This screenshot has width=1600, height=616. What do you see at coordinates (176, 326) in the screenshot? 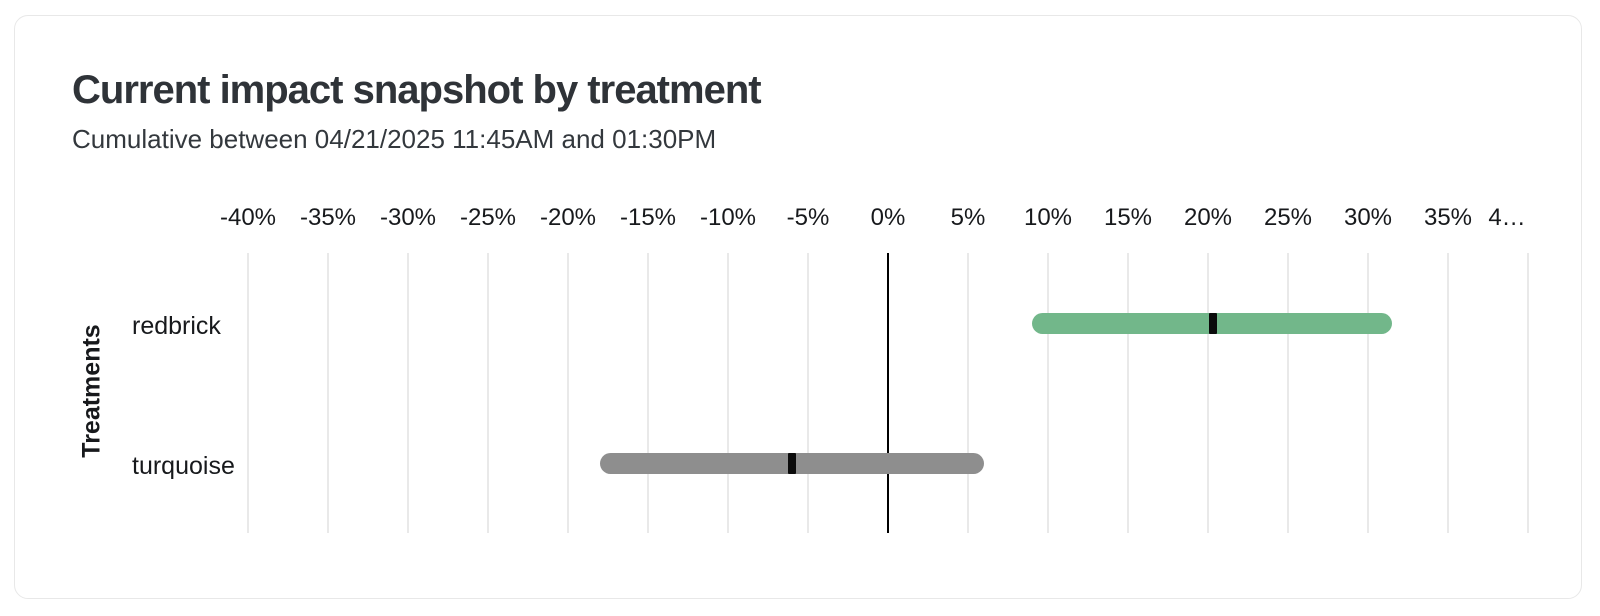
I see `category-label-redbrick: redbrick` at bounding box center [176, 326].